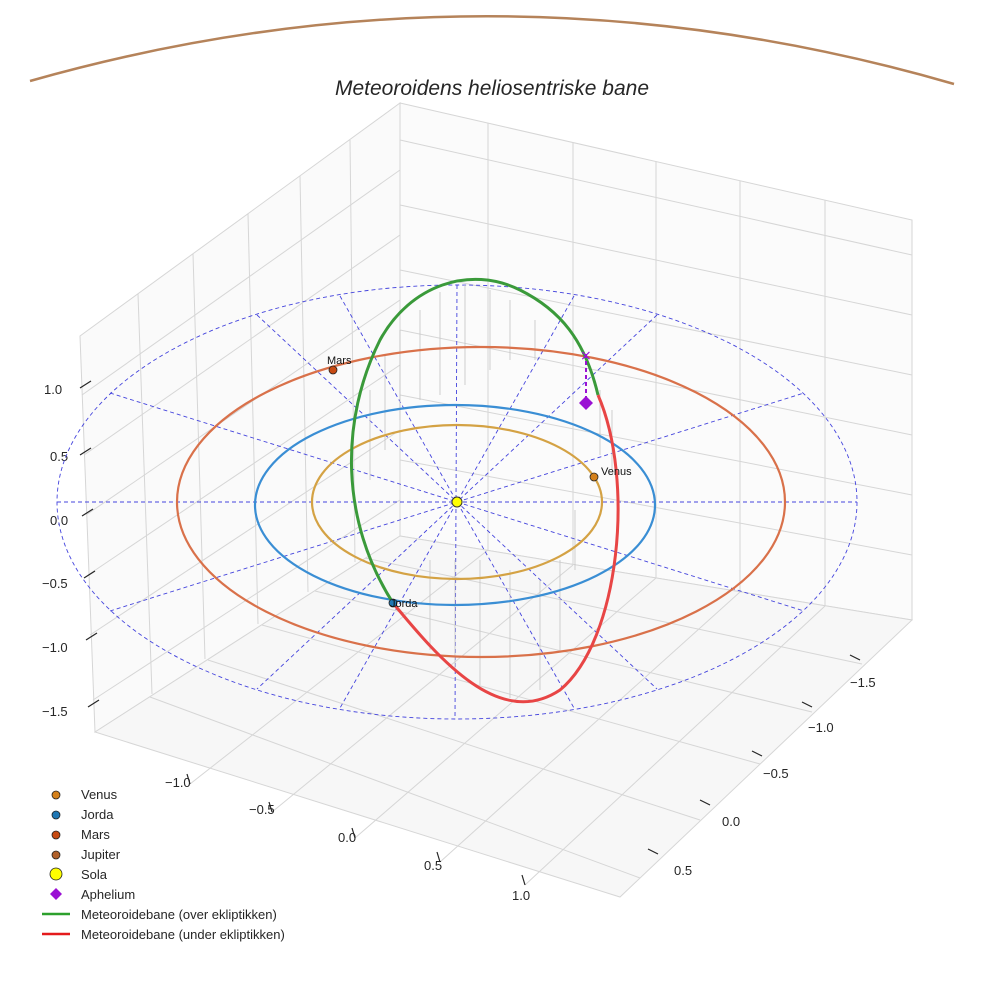  I want to click on y-tick-label: −1.5, so click(863, 682).